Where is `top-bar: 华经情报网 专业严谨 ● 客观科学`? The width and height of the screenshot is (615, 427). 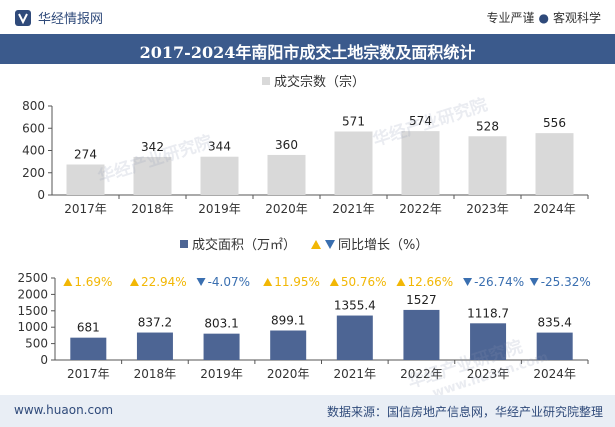
top-bar: 华经情报网 专业严谨 ● 客观科学 is located at coordinates (307, 17).